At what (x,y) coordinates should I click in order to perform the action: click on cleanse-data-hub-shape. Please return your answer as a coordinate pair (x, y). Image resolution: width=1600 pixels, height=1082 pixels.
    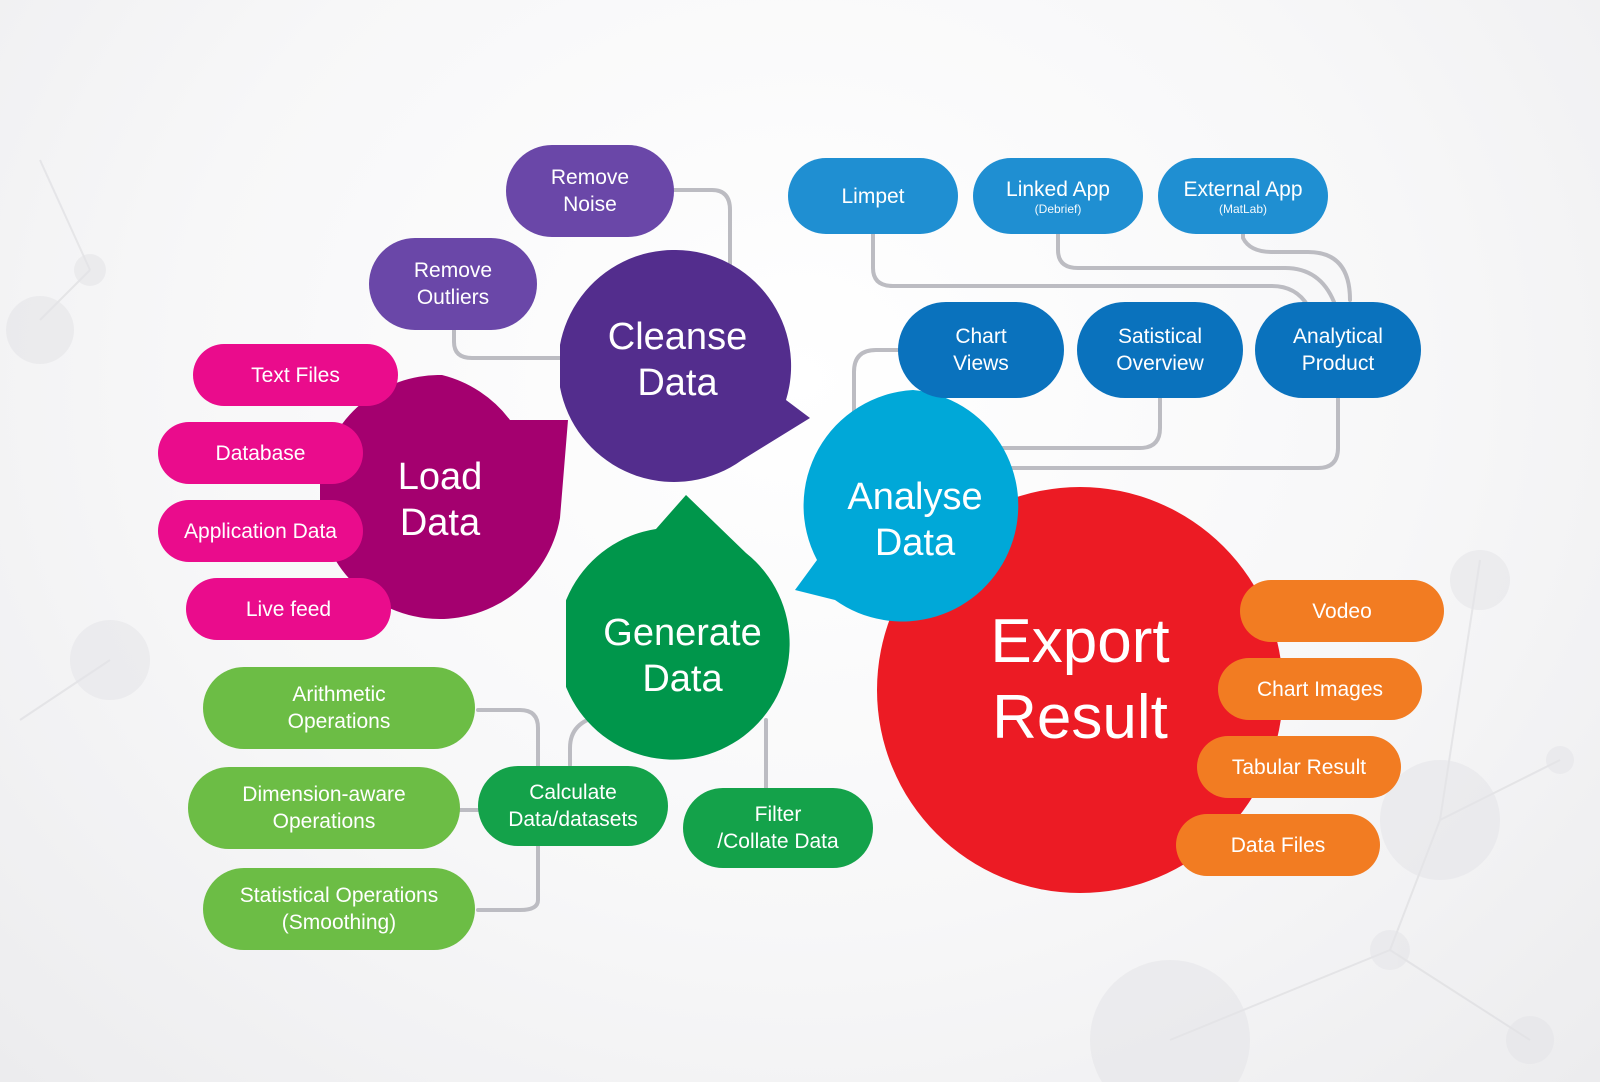
    Looking at the image, I should click on (685, 366).